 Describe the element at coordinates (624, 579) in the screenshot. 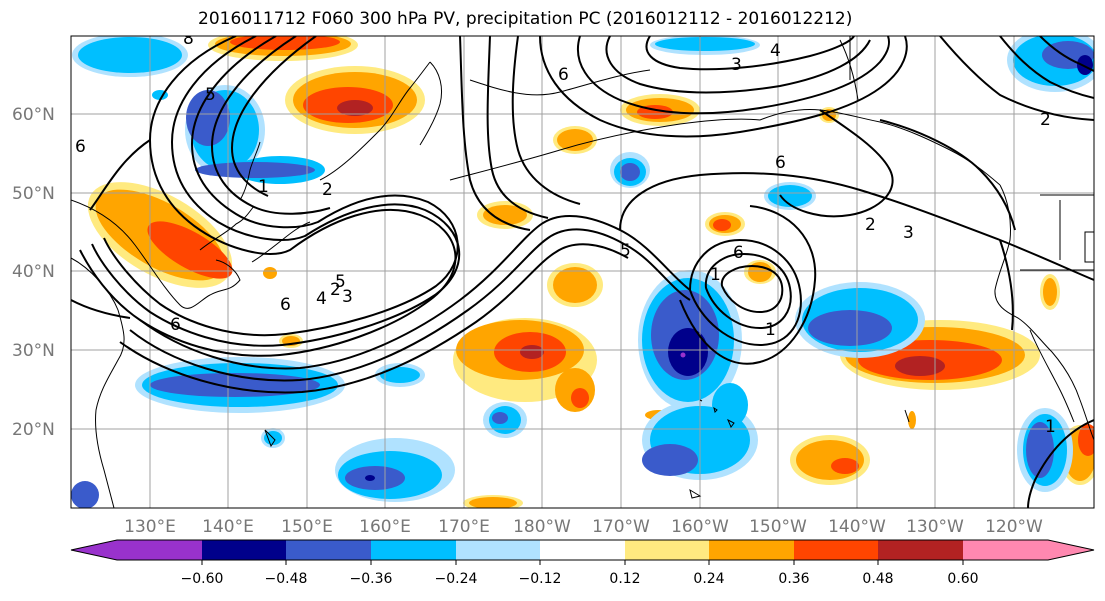

I see `colorbar-tick-label: 0.12` at that location.